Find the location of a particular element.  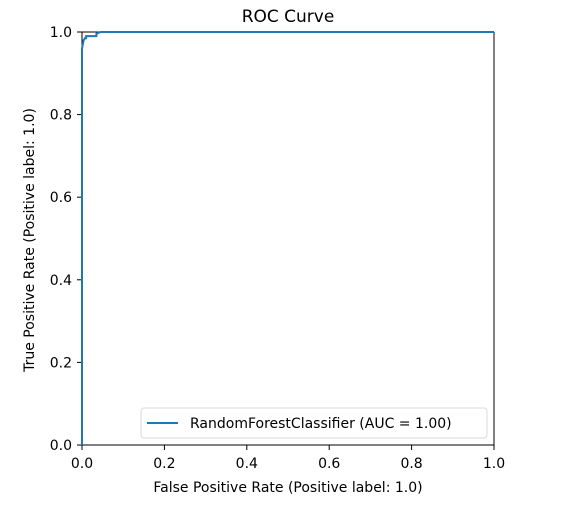

x-tick-label: 0.8 is located at coordinates (411, 464).